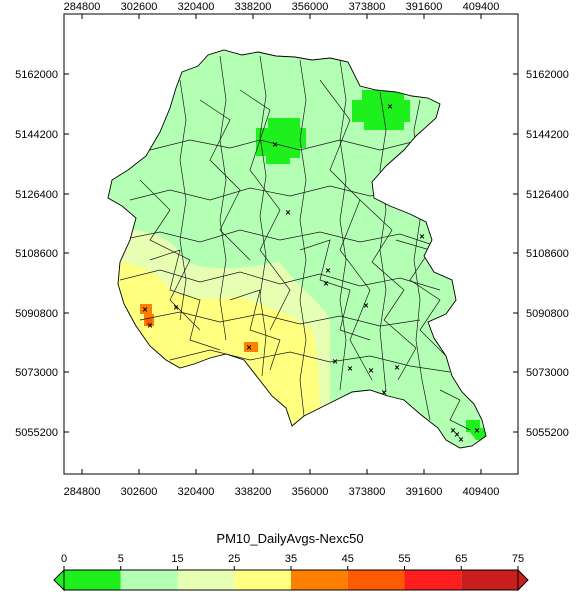 This screenshot has height=599, width=581. Describe the element at coordinates (523, 580) in the screenshot. I see `legend-arrow-right` at that location.